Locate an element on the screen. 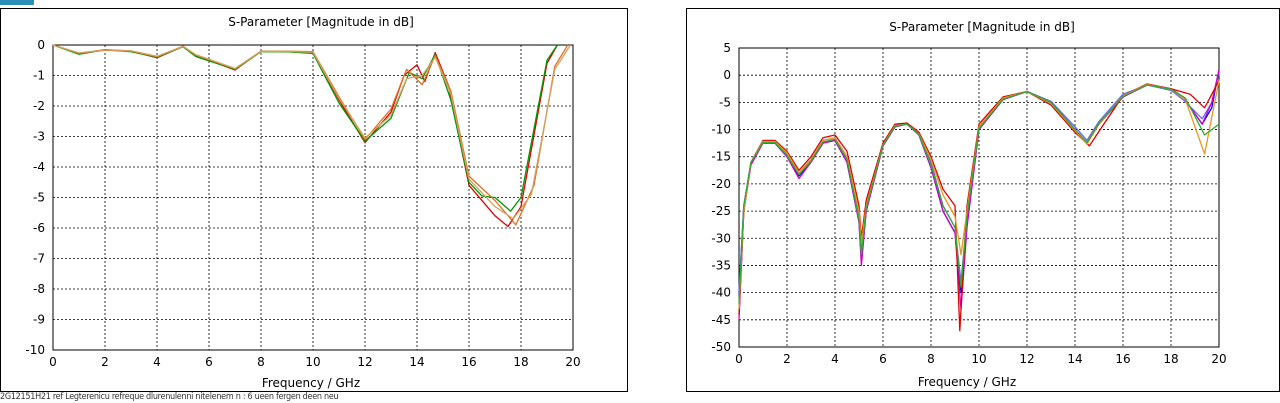 The height and width of the screenshot is (403, 1280). y-tick-label: -45 is located at coordinates (721, 320).